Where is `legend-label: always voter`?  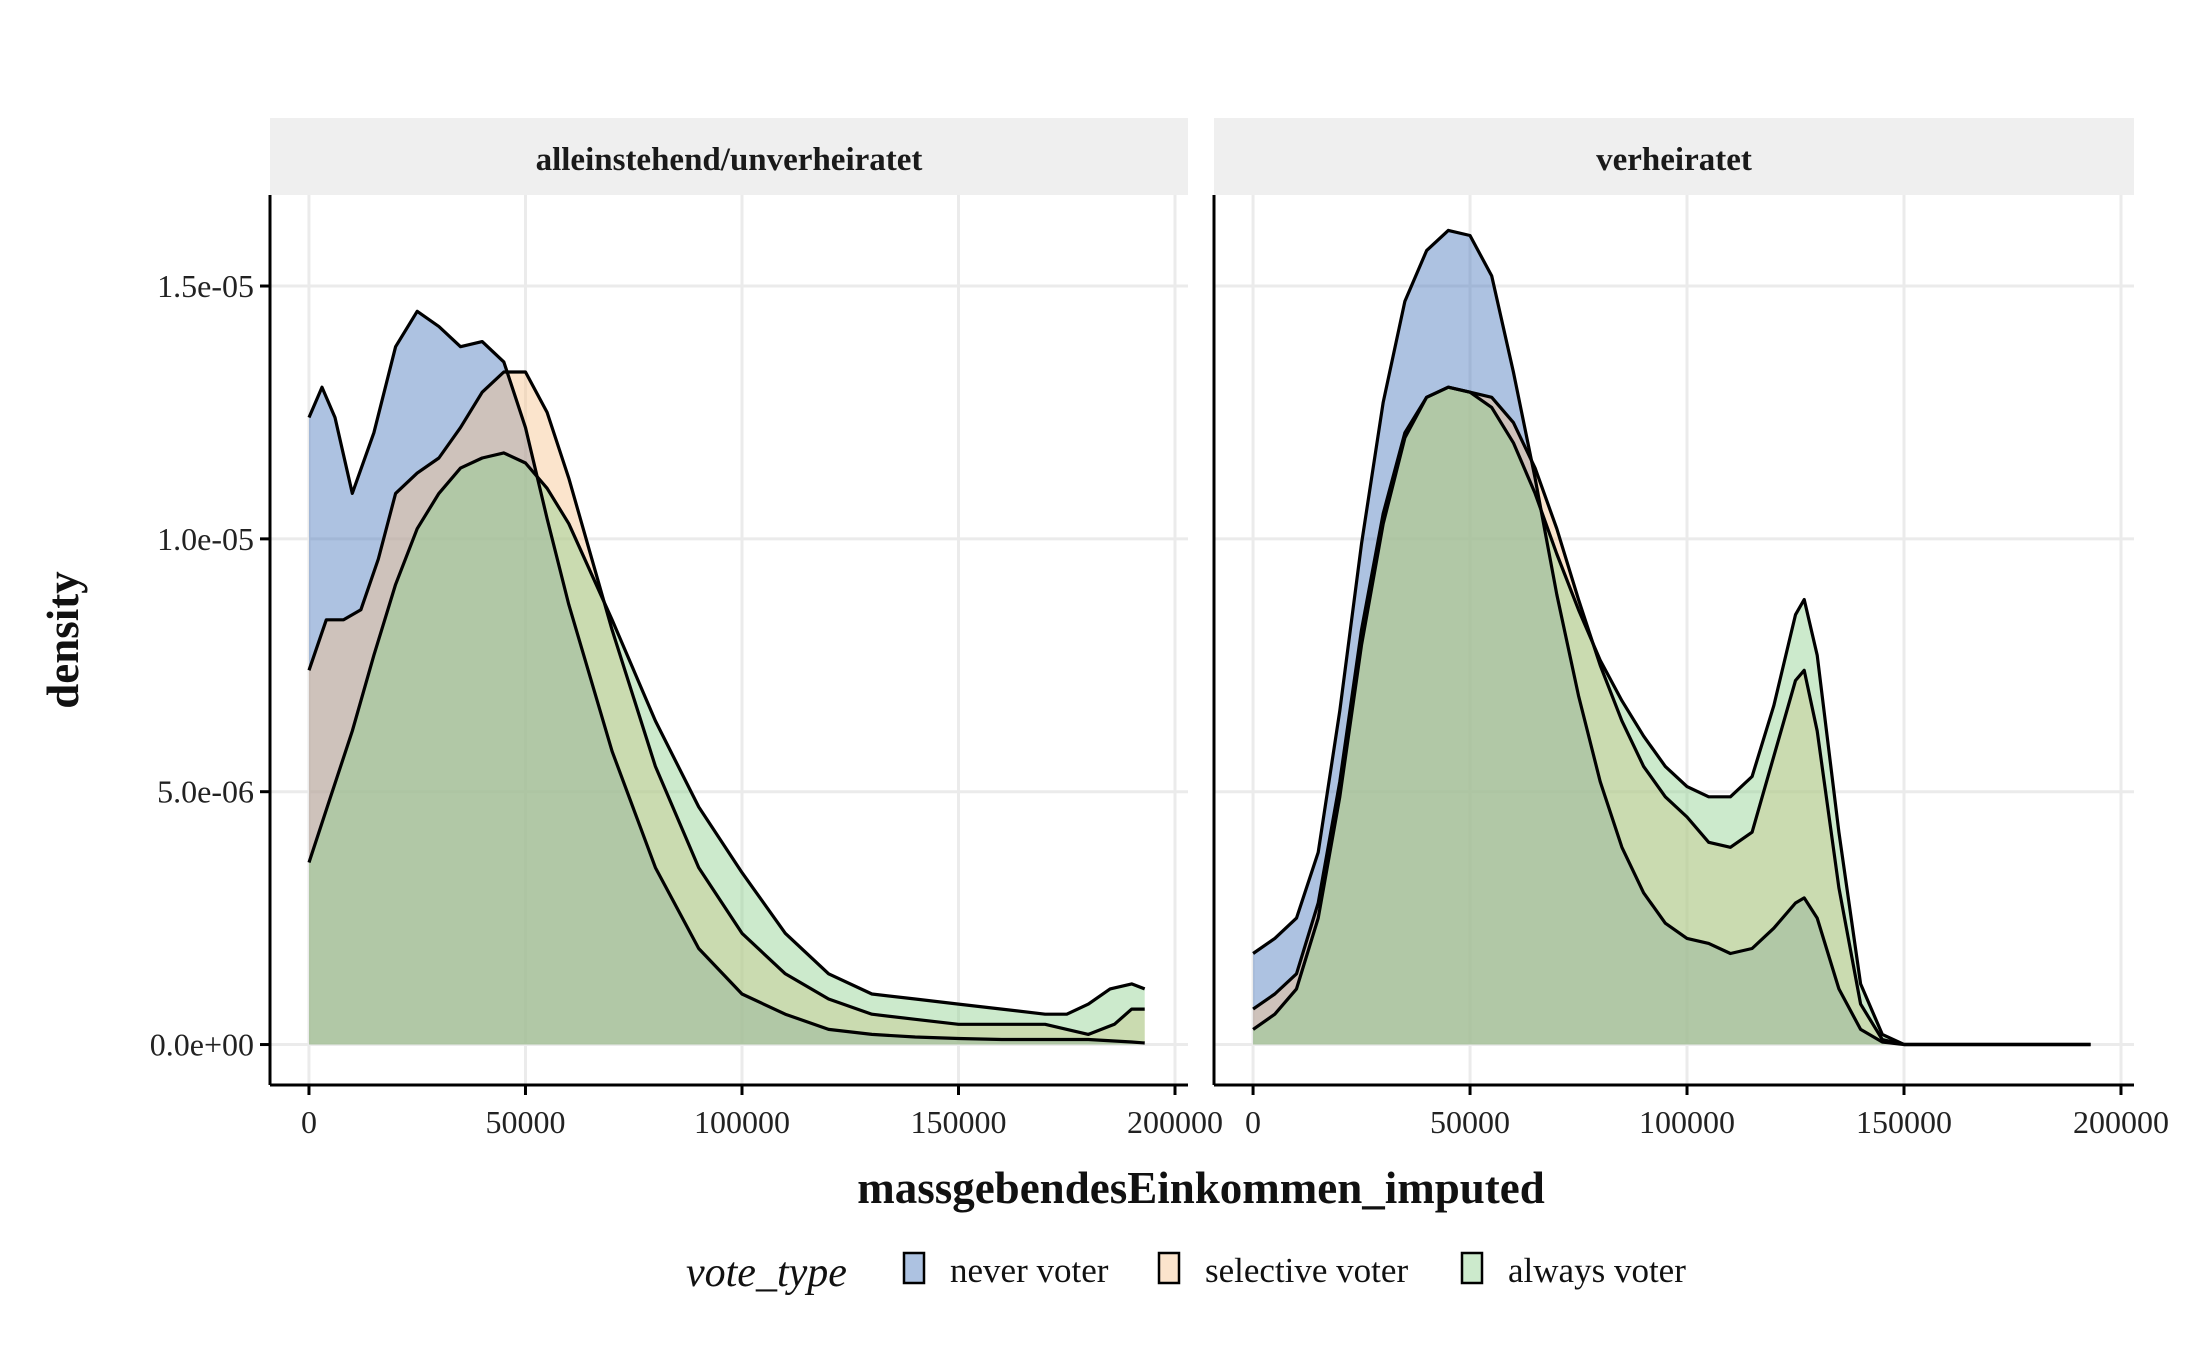 legend-label: always voter is located at coordinates (1597, 1270).